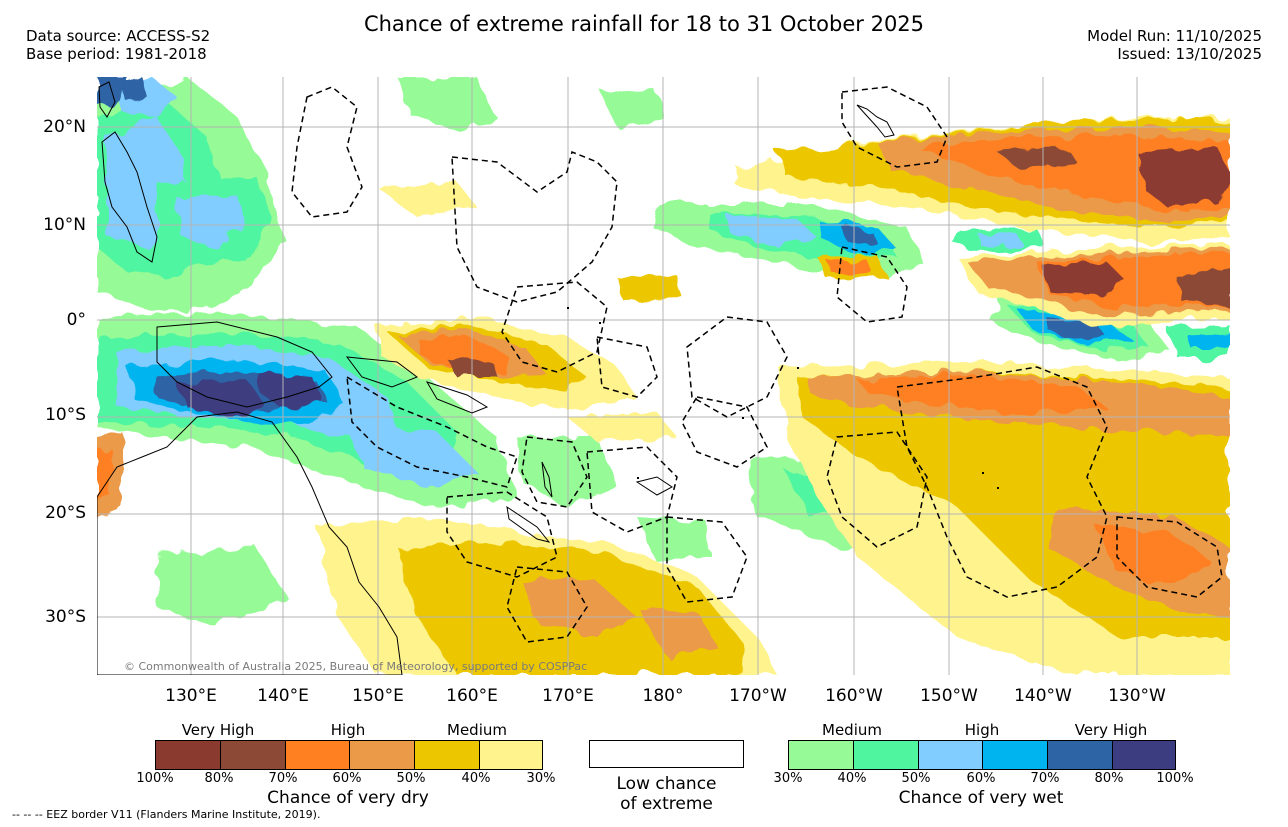 The width and height of the screenshot is (1288, 827). Describe the element at coordinates (654, 486) in the screenshot. I see `coast-fiji` at that location.